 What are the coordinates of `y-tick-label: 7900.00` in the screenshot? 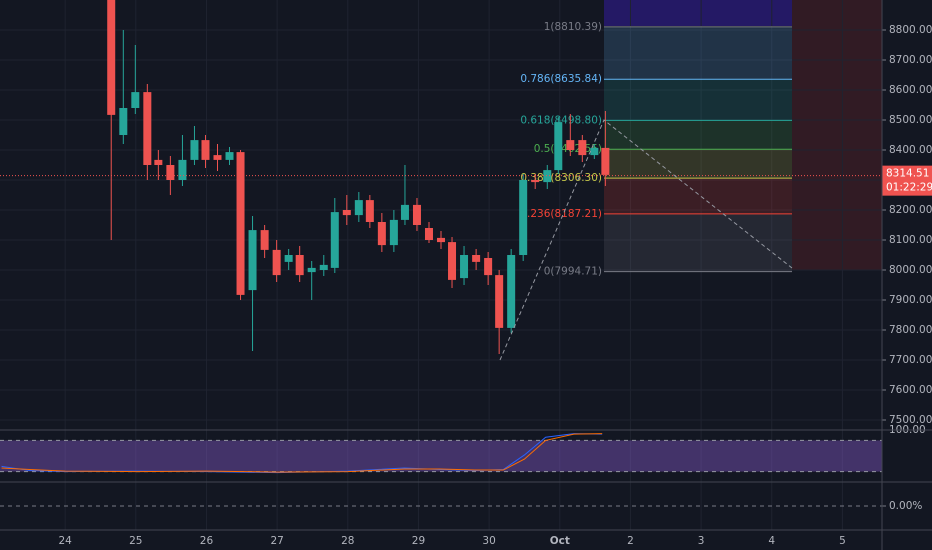 It's located at (910, 300).